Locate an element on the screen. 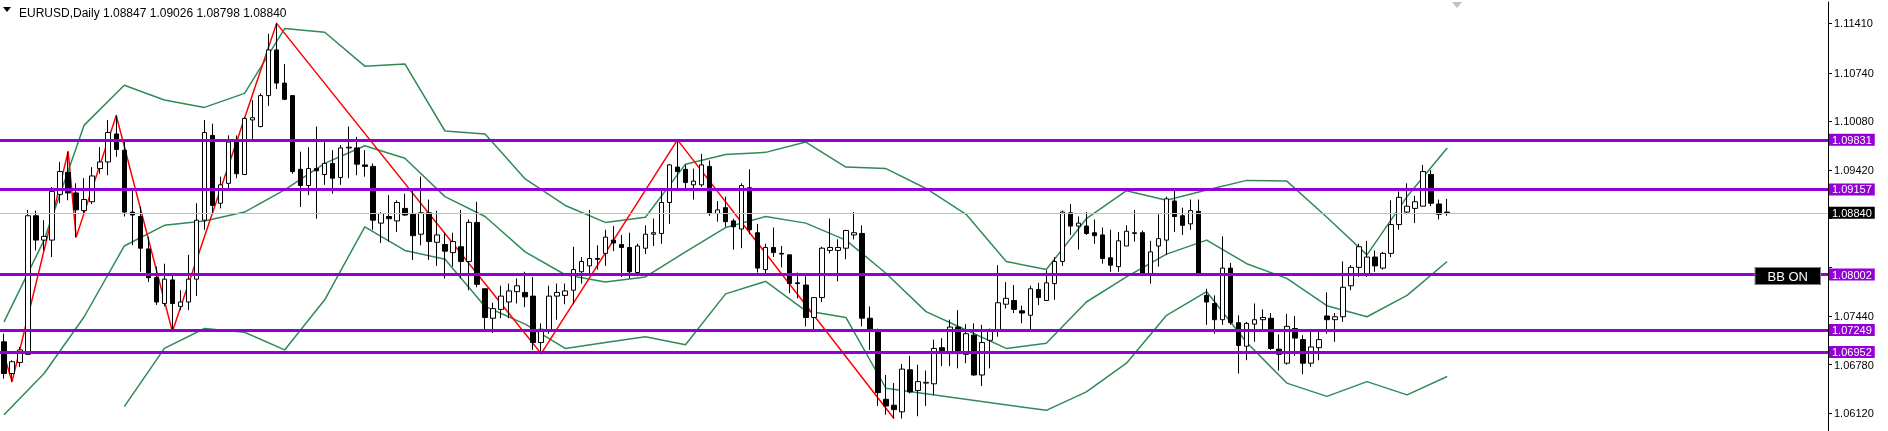 This screenshot has width=1888, height=431. ref-line-label: 1.09831 is located at coordinates (1852, 139).